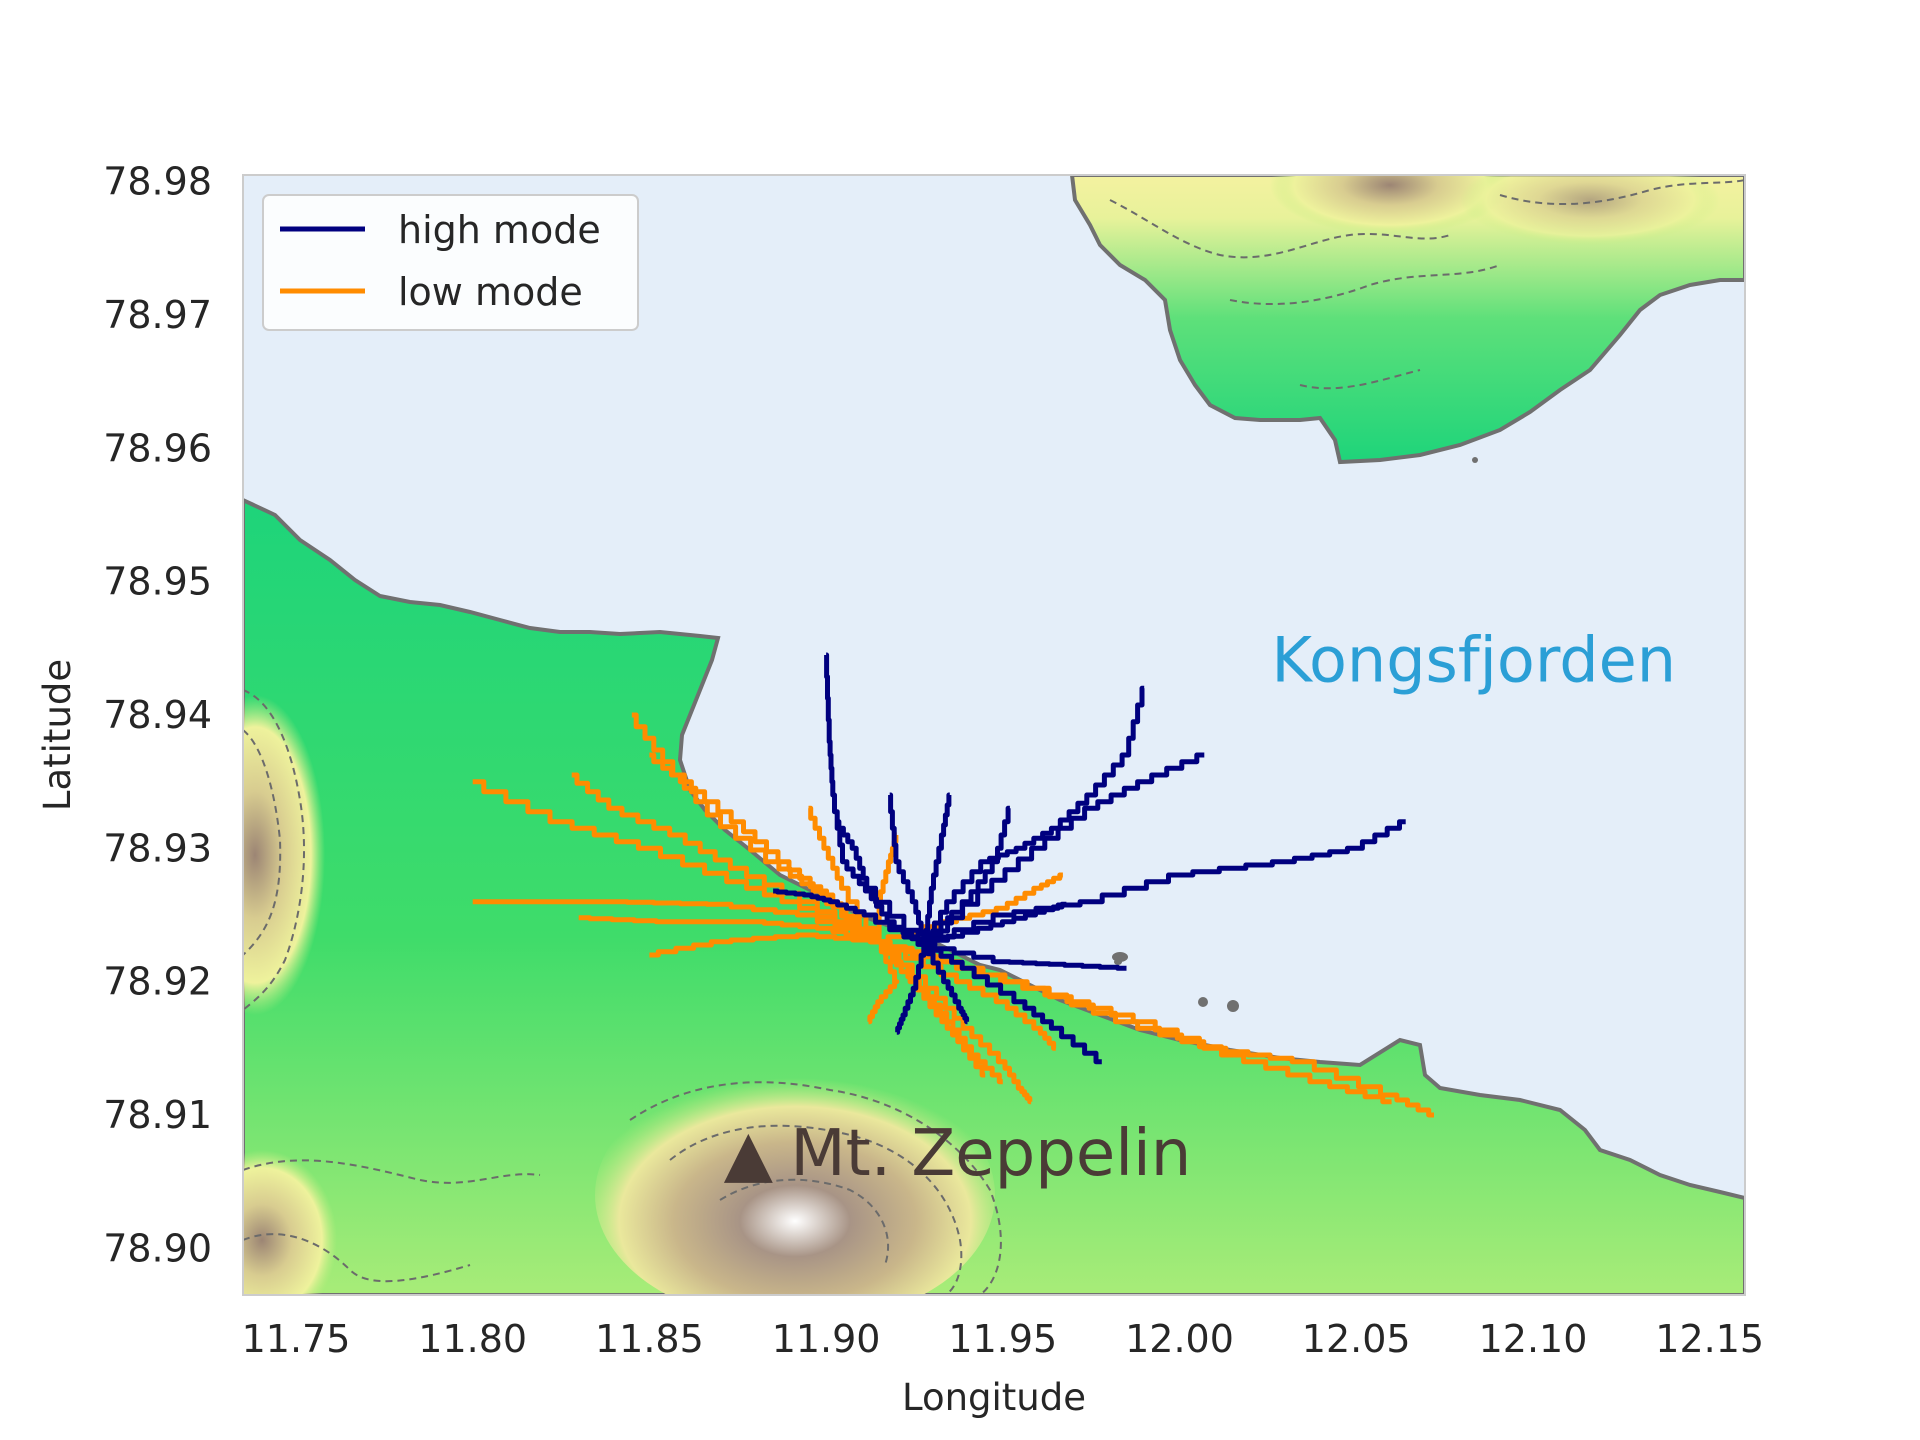  I want to click on mountain-peak-icon: ▲, so click(749, 1154).